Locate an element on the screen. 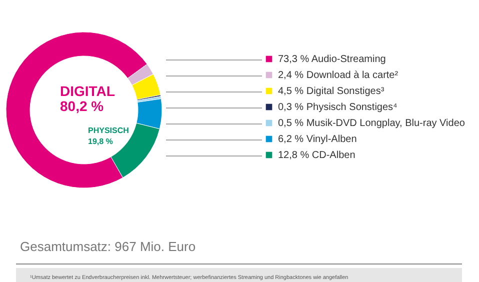 The image size is (479, 282). legend-label: 6,2 % Vinyl-Alben is located at coordinates (317, 139).